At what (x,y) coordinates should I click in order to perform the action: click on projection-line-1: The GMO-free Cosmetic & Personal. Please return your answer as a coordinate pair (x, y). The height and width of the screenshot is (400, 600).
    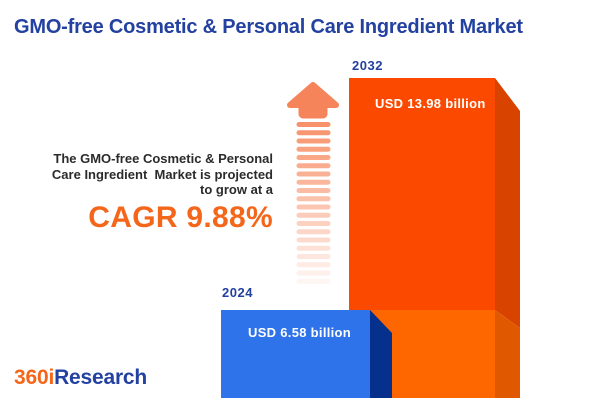
    Looking at the image, I should click on (163, 158).